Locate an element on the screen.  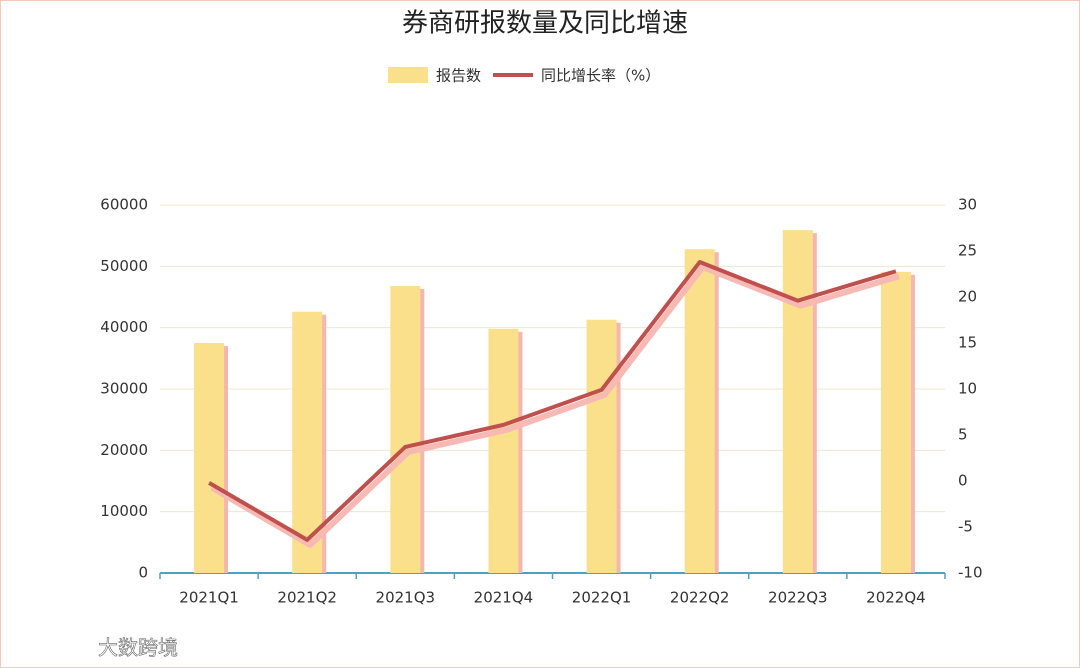
y2-tick-label: -5 is located at coordinates (965, 527).